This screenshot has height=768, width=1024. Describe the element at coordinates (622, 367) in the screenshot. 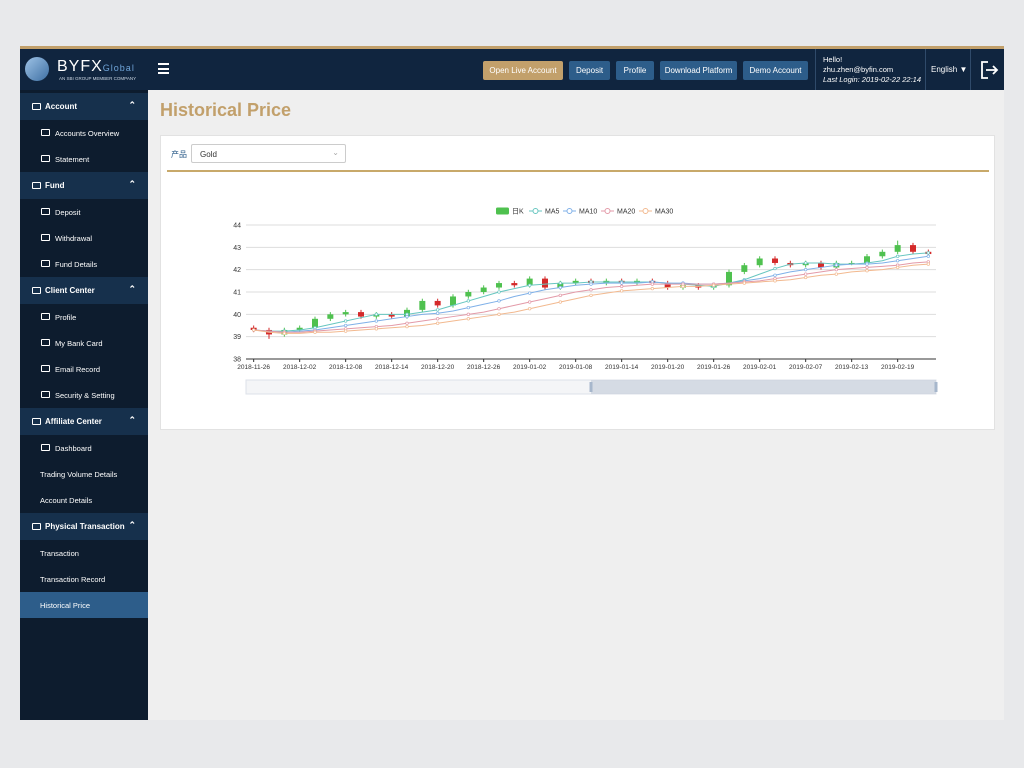

I see `x-tick-label: 2019-01-14` at that location.